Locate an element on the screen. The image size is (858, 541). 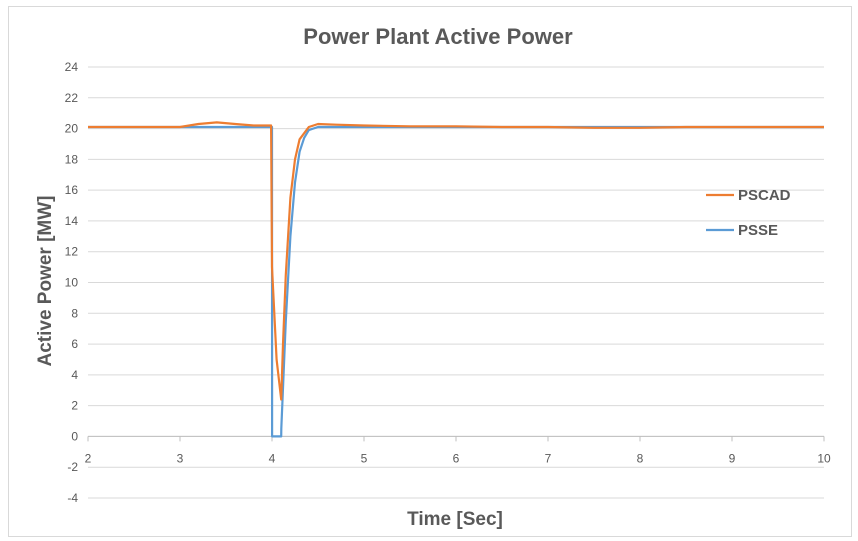
y-tick-label: 14 is located at coordinates (72, 221).